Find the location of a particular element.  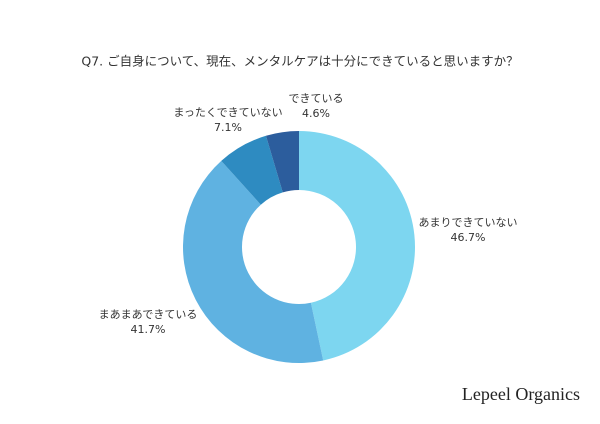

value-label: 46.7% is located at coordinates (468, 237).